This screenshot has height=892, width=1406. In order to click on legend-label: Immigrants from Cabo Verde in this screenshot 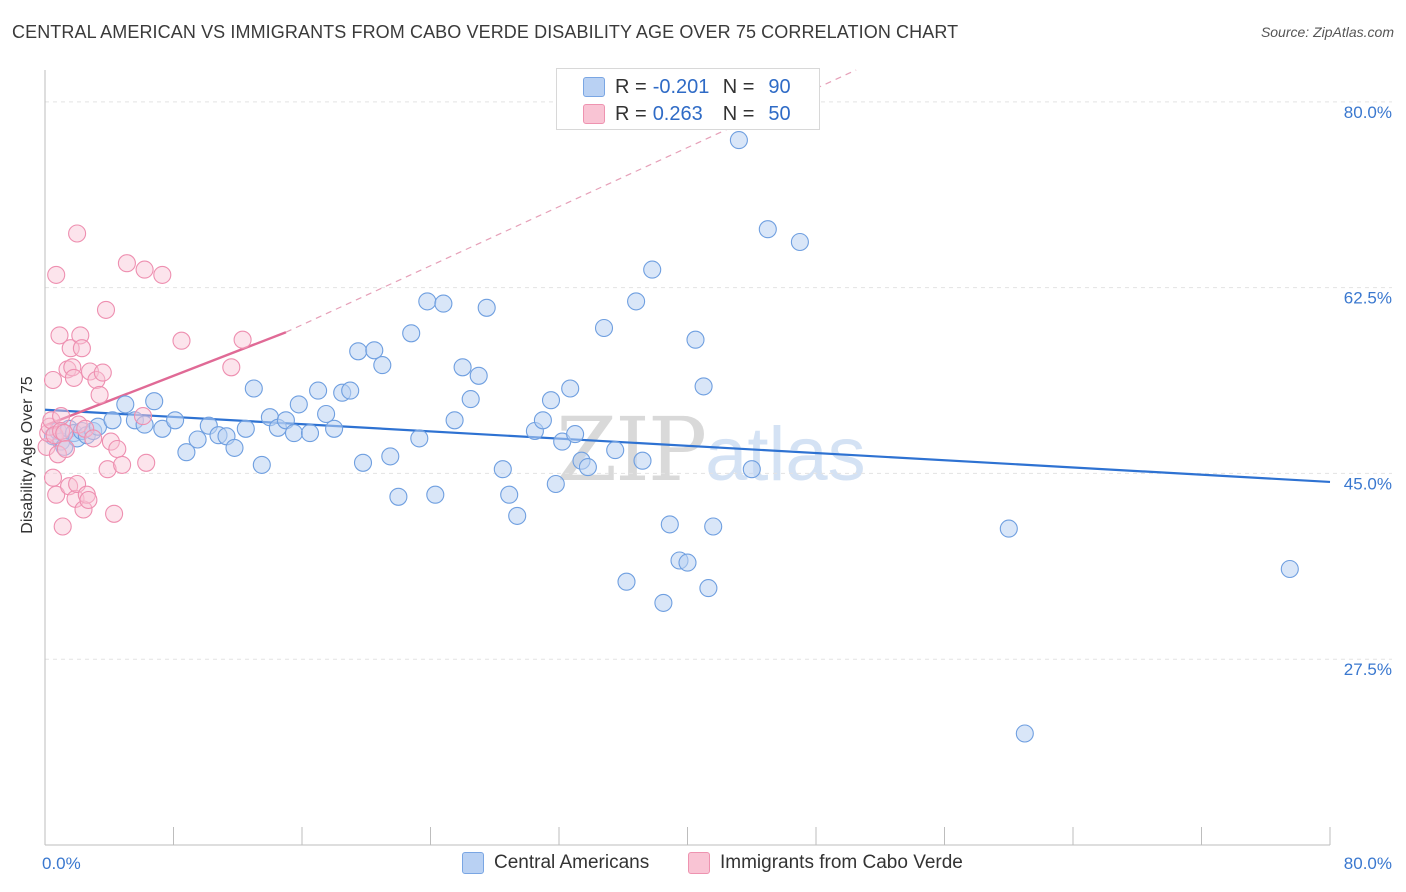, I will do `click(841, 862)`.